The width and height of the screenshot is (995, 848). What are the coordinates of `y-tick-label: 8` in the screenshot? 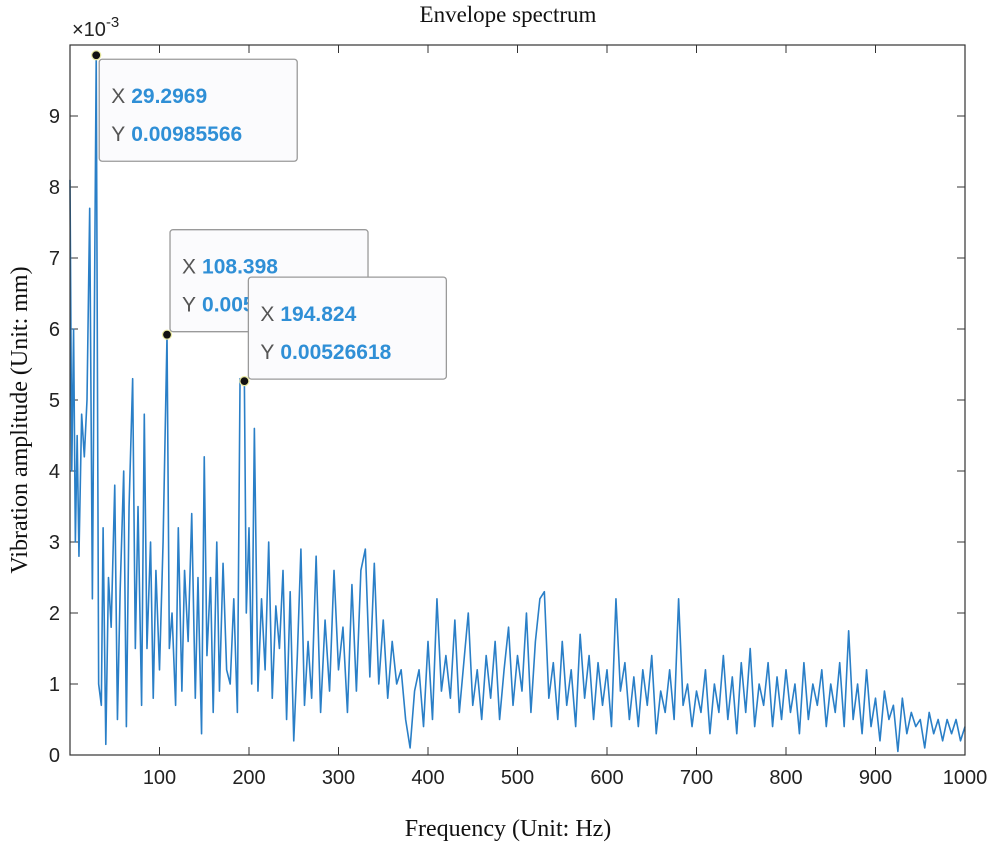 It's located at (54, 188).